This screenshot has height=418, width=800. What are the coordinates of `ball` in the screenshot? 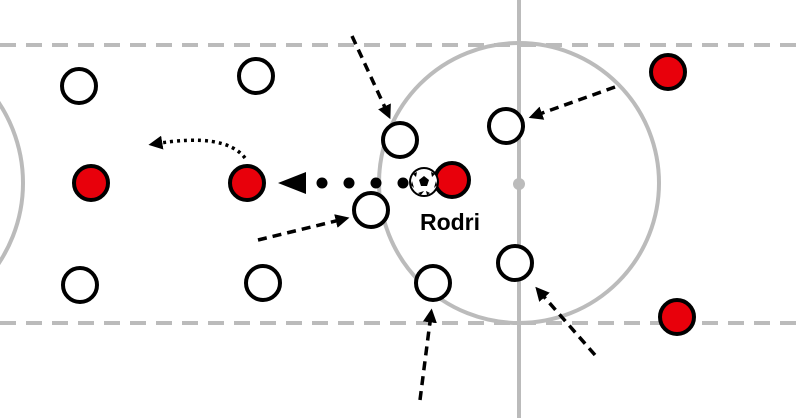 It's located at (424, 182).